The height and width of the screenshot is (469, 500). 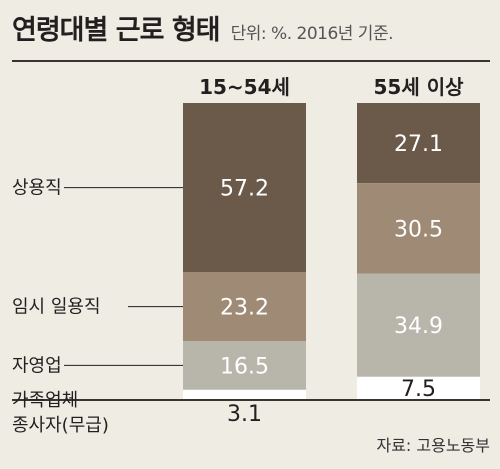 I want to click on value-label-1-2: 34.9, so click(x=418, y=326).